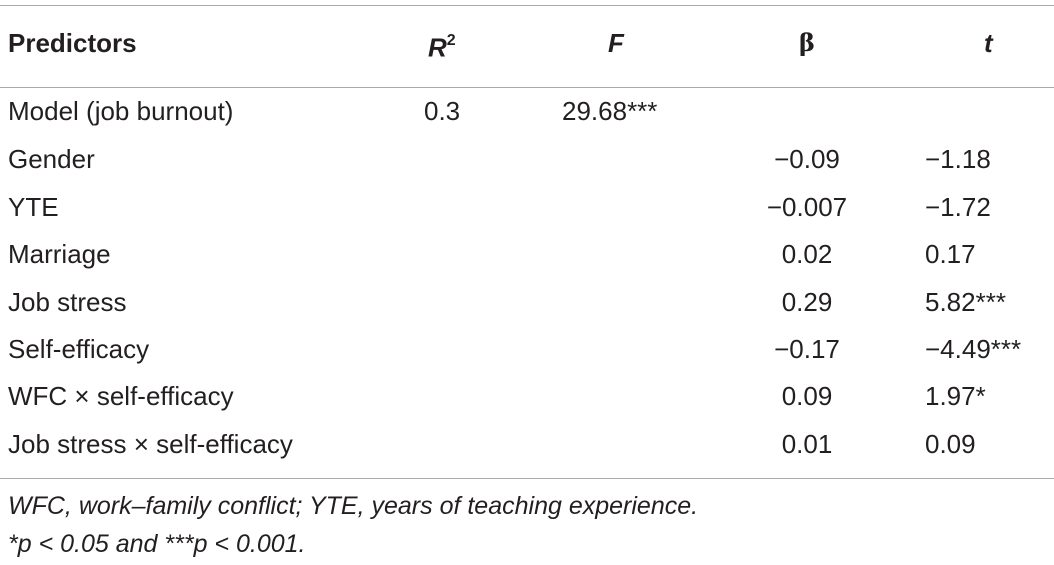 This screenshot has width=1054, height=565. I want to click on header-f: F, so click(616, 43).